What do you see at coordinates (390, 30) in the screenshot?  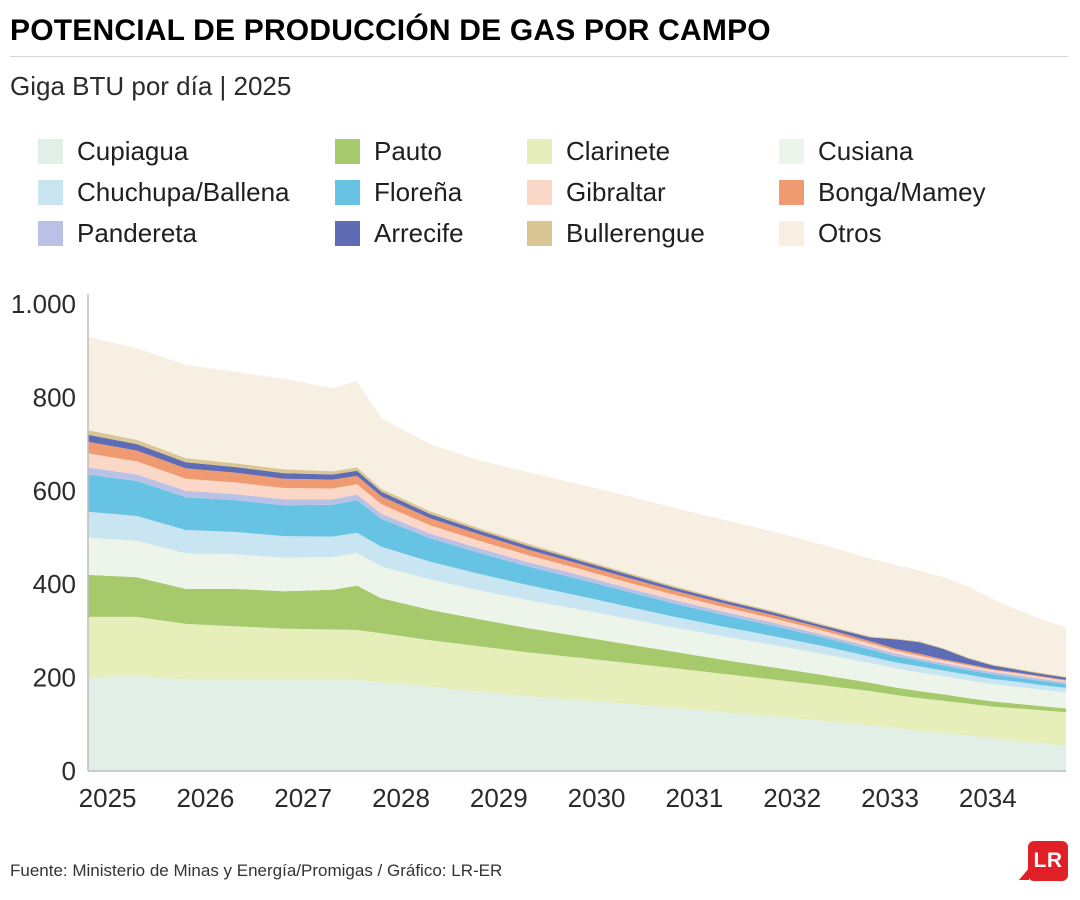 I see `page-title: POTENCIAL DE PRODUCCIÓN DE GAS POR CAMPO` at bounding box center [390, 30].